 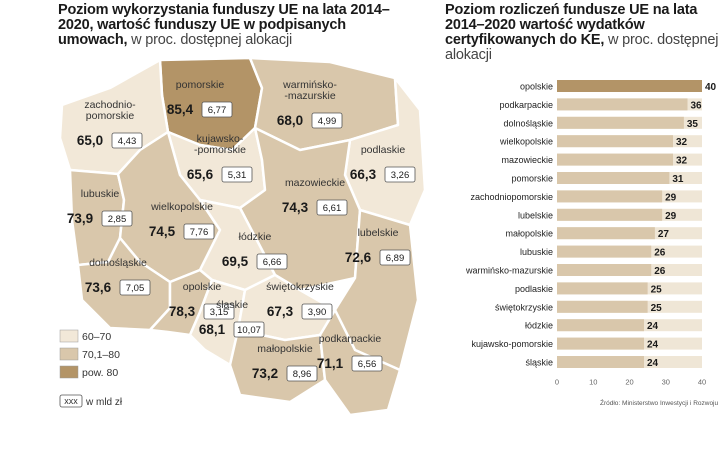 What do you see at coordinates (300, 300) in the screenshot?
I see `region-label-swietokrzyskie: świętokrzyskie 67,3 3,90` at bounding box center [300, 300].